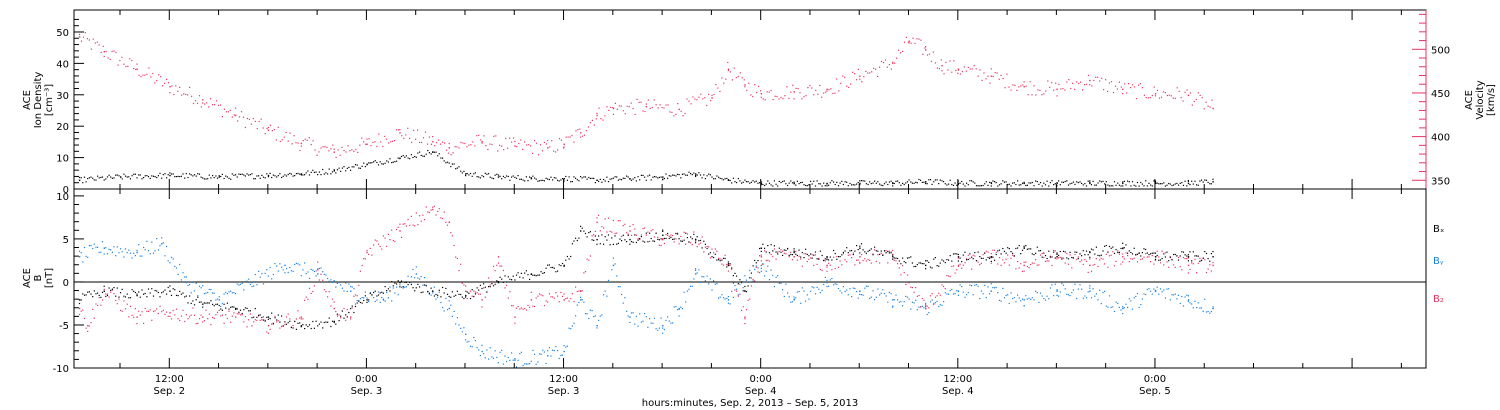  Describe the element at coordinates (27, 278) in the screenshot. I see `b-axis-label-line1: ACE` at that location.